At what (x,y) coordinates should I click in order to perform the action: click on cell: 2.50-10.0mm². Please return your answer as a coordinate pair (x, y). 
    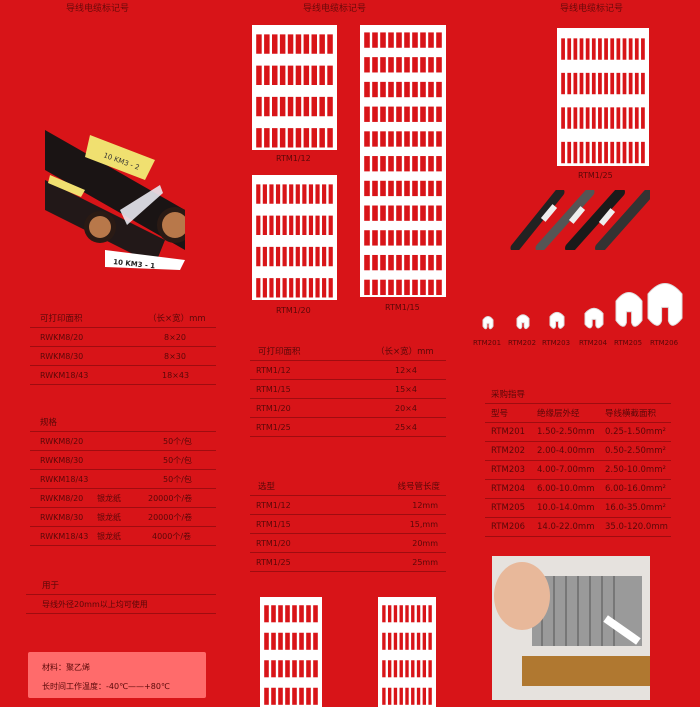
    Looking at the image, I should click on (635, 470).